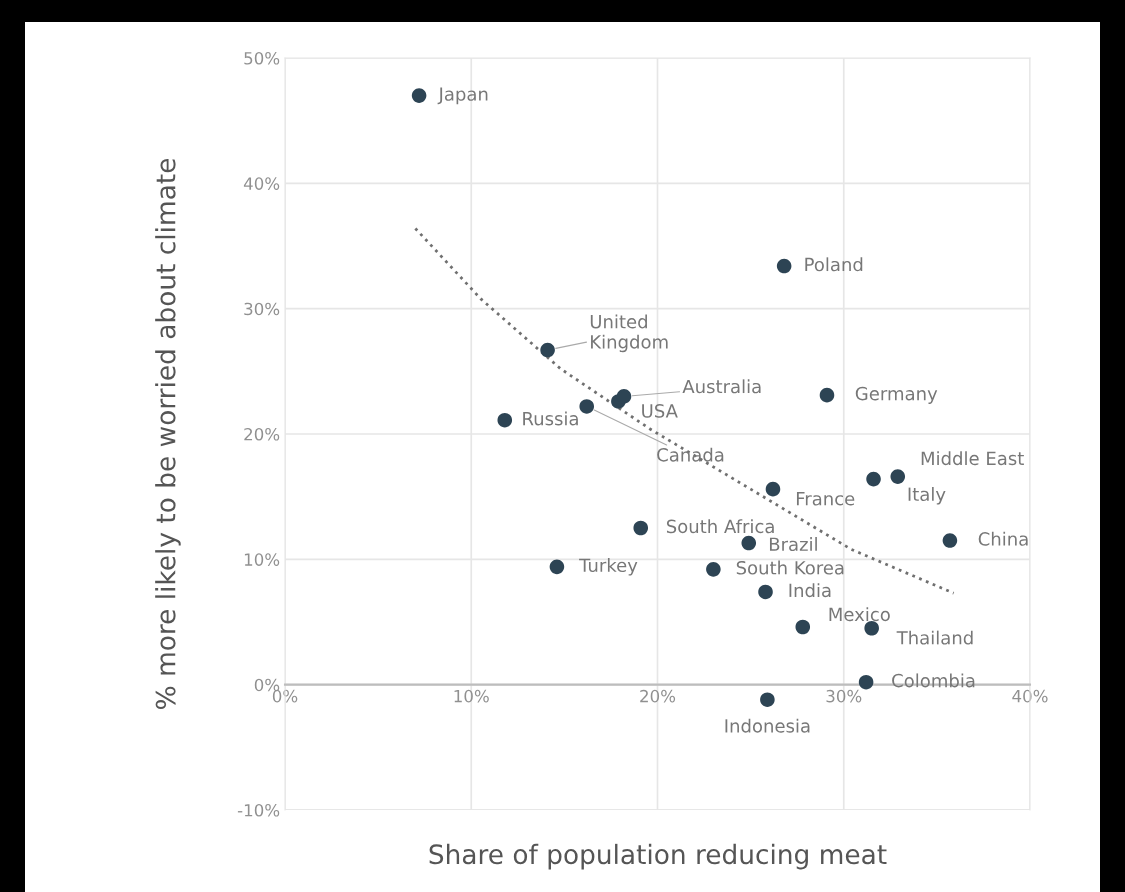 The width and height of the screenshot is (1125, 892). Describe the element at coordinates (825, 499) in the screenshot. I see `annotation: France` at that location.